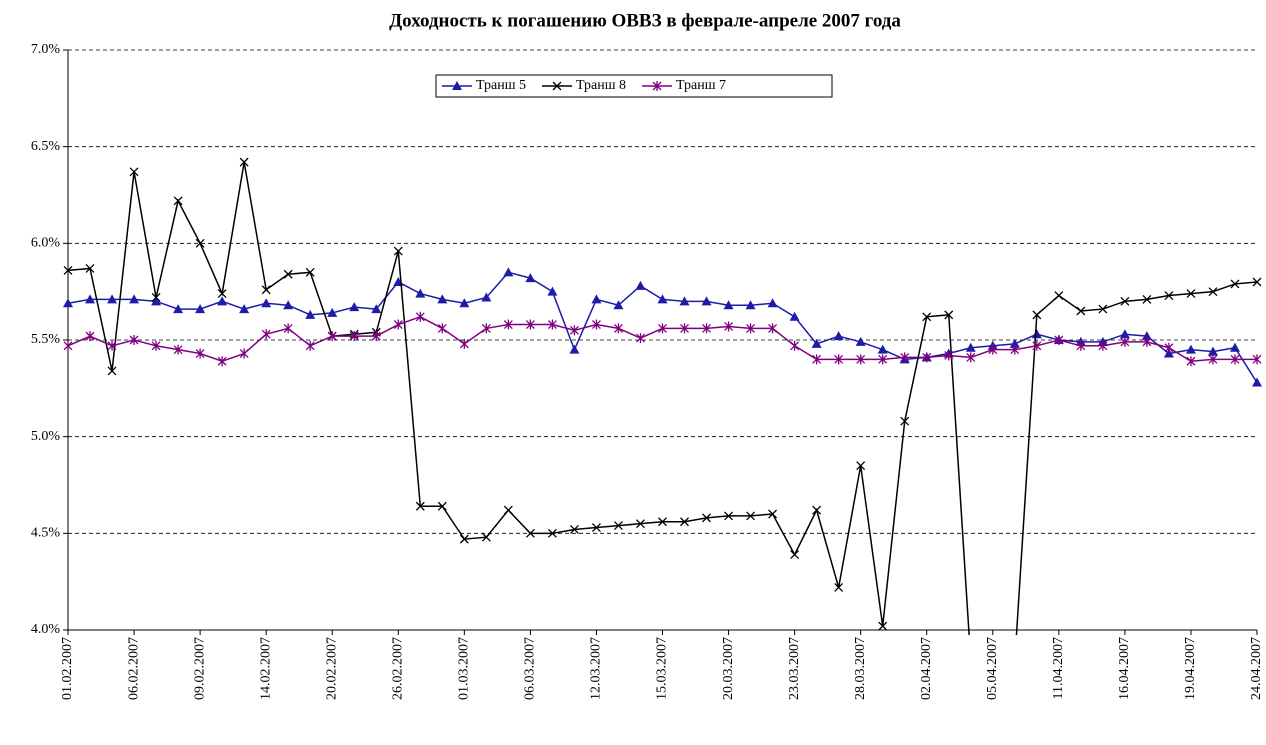  I want to click on legend-label: Транш 7, so click(701, 85).